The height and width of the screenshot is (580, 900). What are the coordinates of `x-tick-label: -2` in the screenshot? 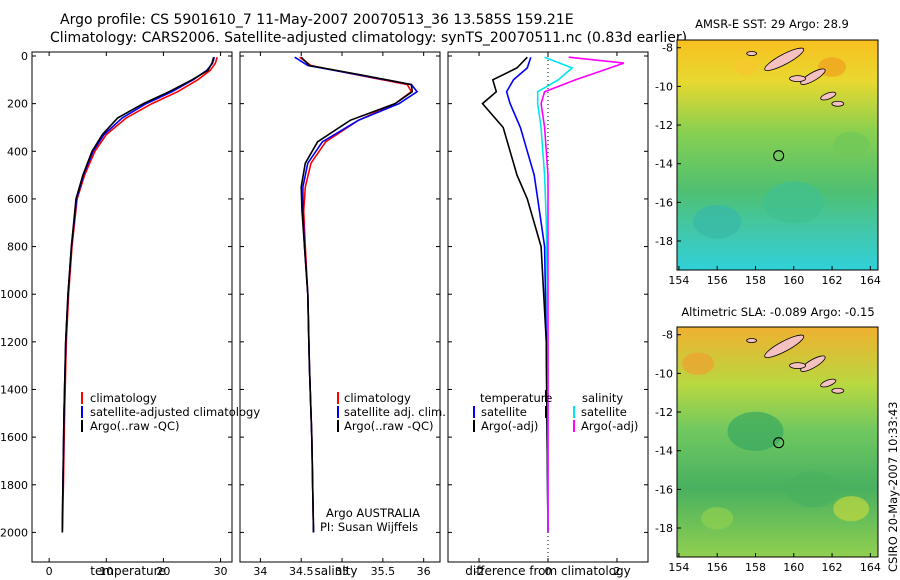 It's located at (479, 571).